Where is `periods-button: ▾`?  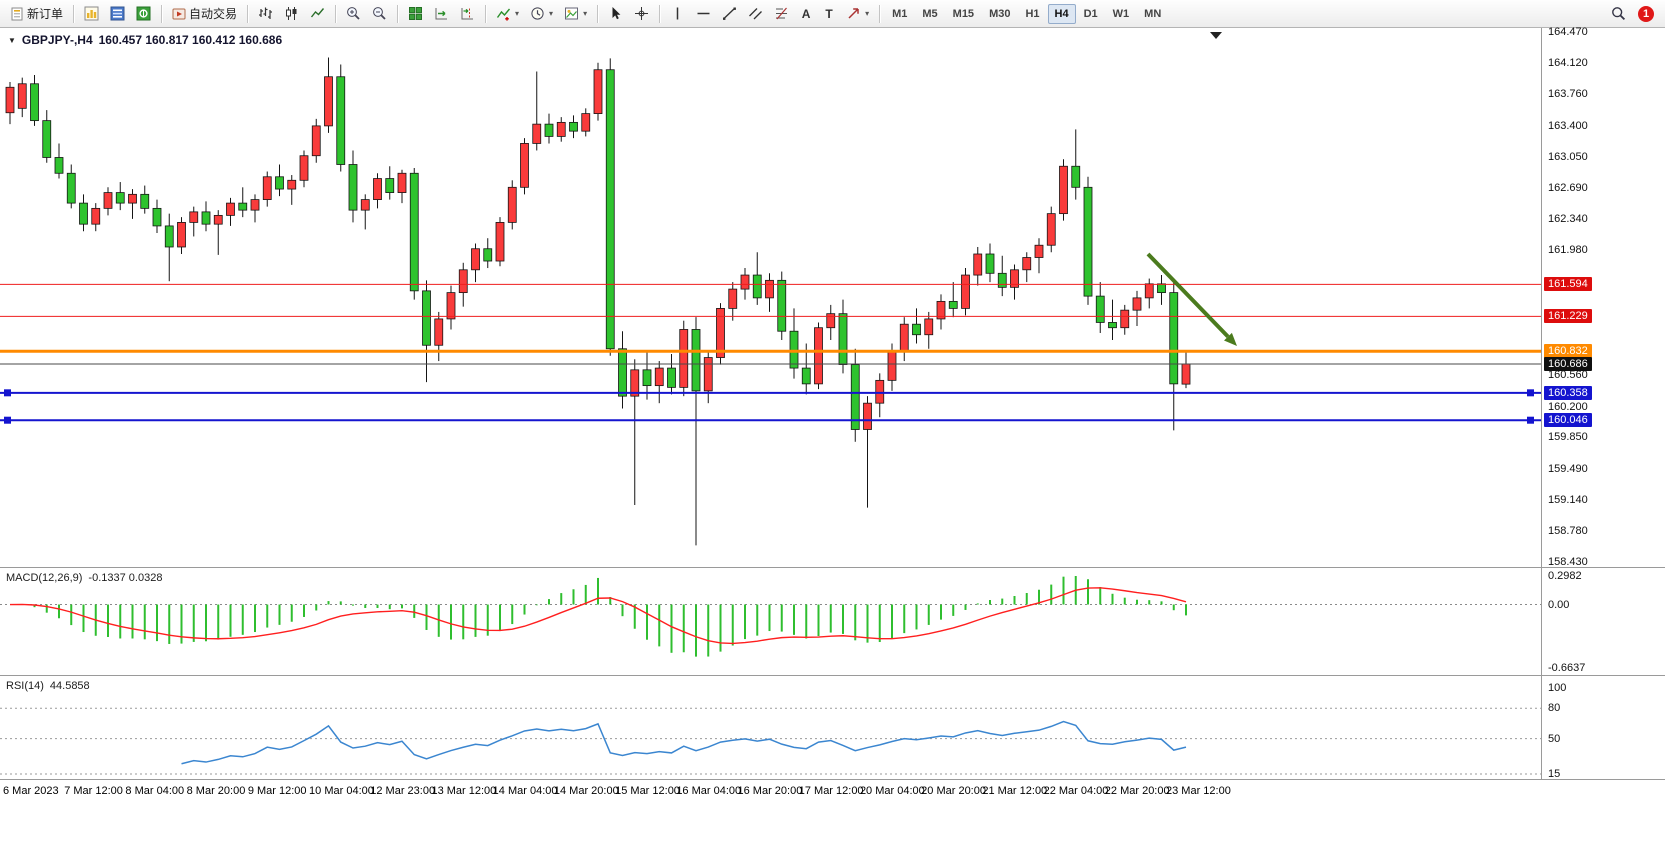
periods-button: ▾ is located at coordinates (541, 14).